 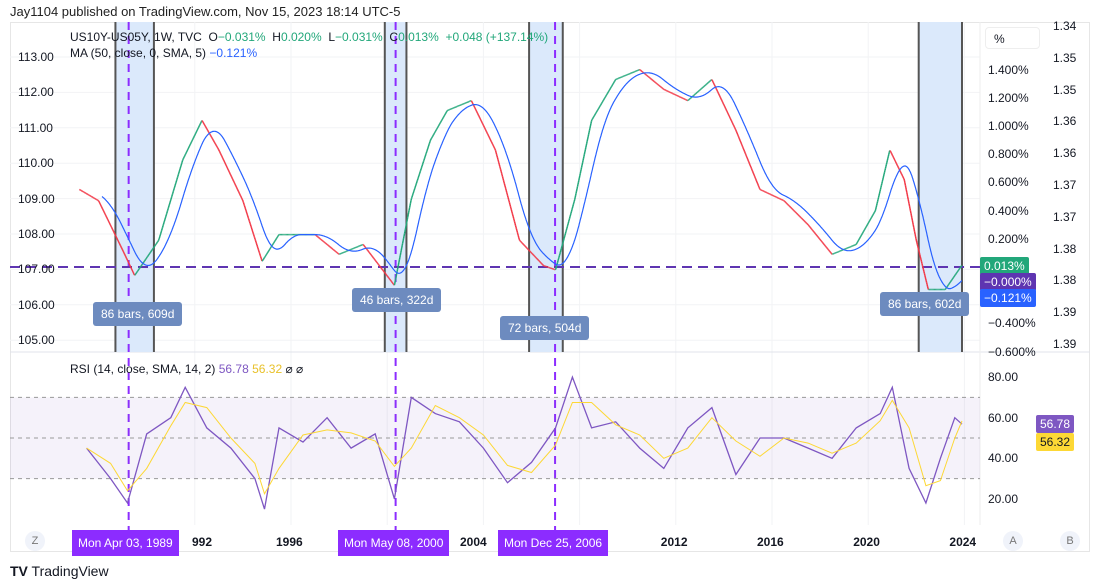 I want to click on rsi-axis-tick: 80.00, so click(x=1003, y=377).